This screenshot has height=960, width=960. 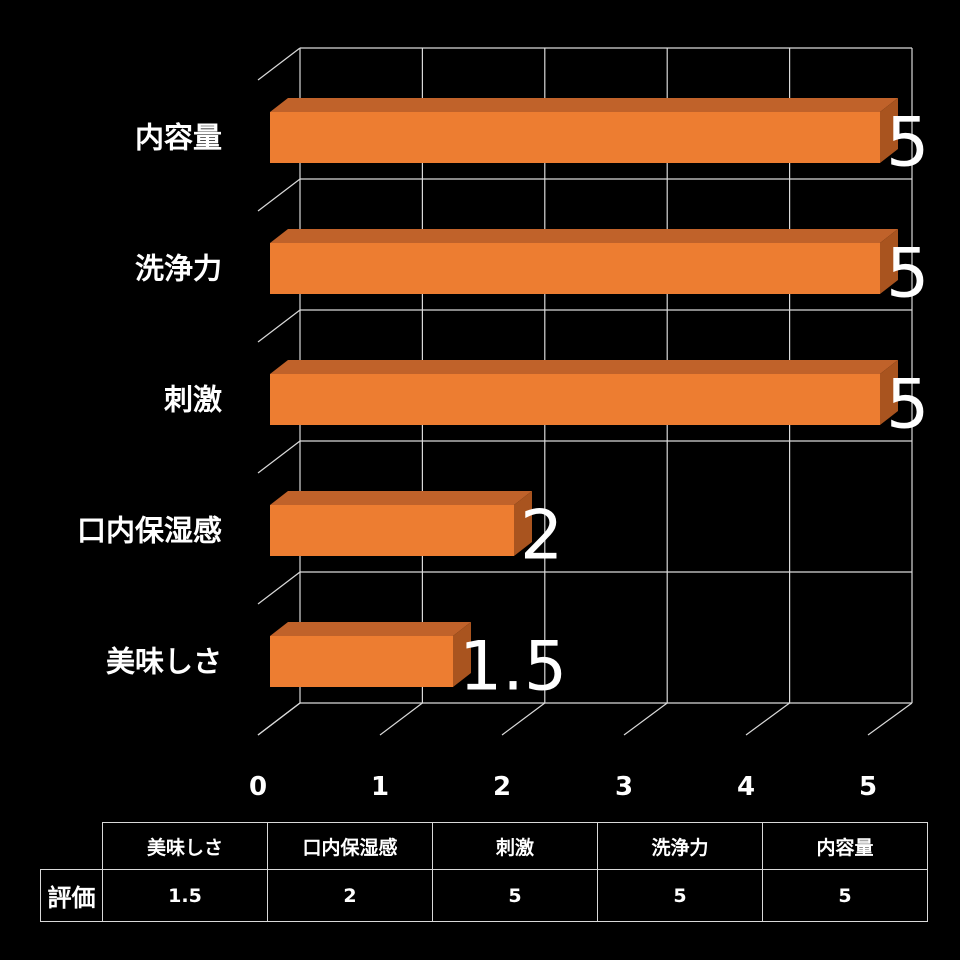 What do you see at coordinates (178, 138) in the screenshot?
I see `category-label: 内容量` at bounding box center [178, 138].